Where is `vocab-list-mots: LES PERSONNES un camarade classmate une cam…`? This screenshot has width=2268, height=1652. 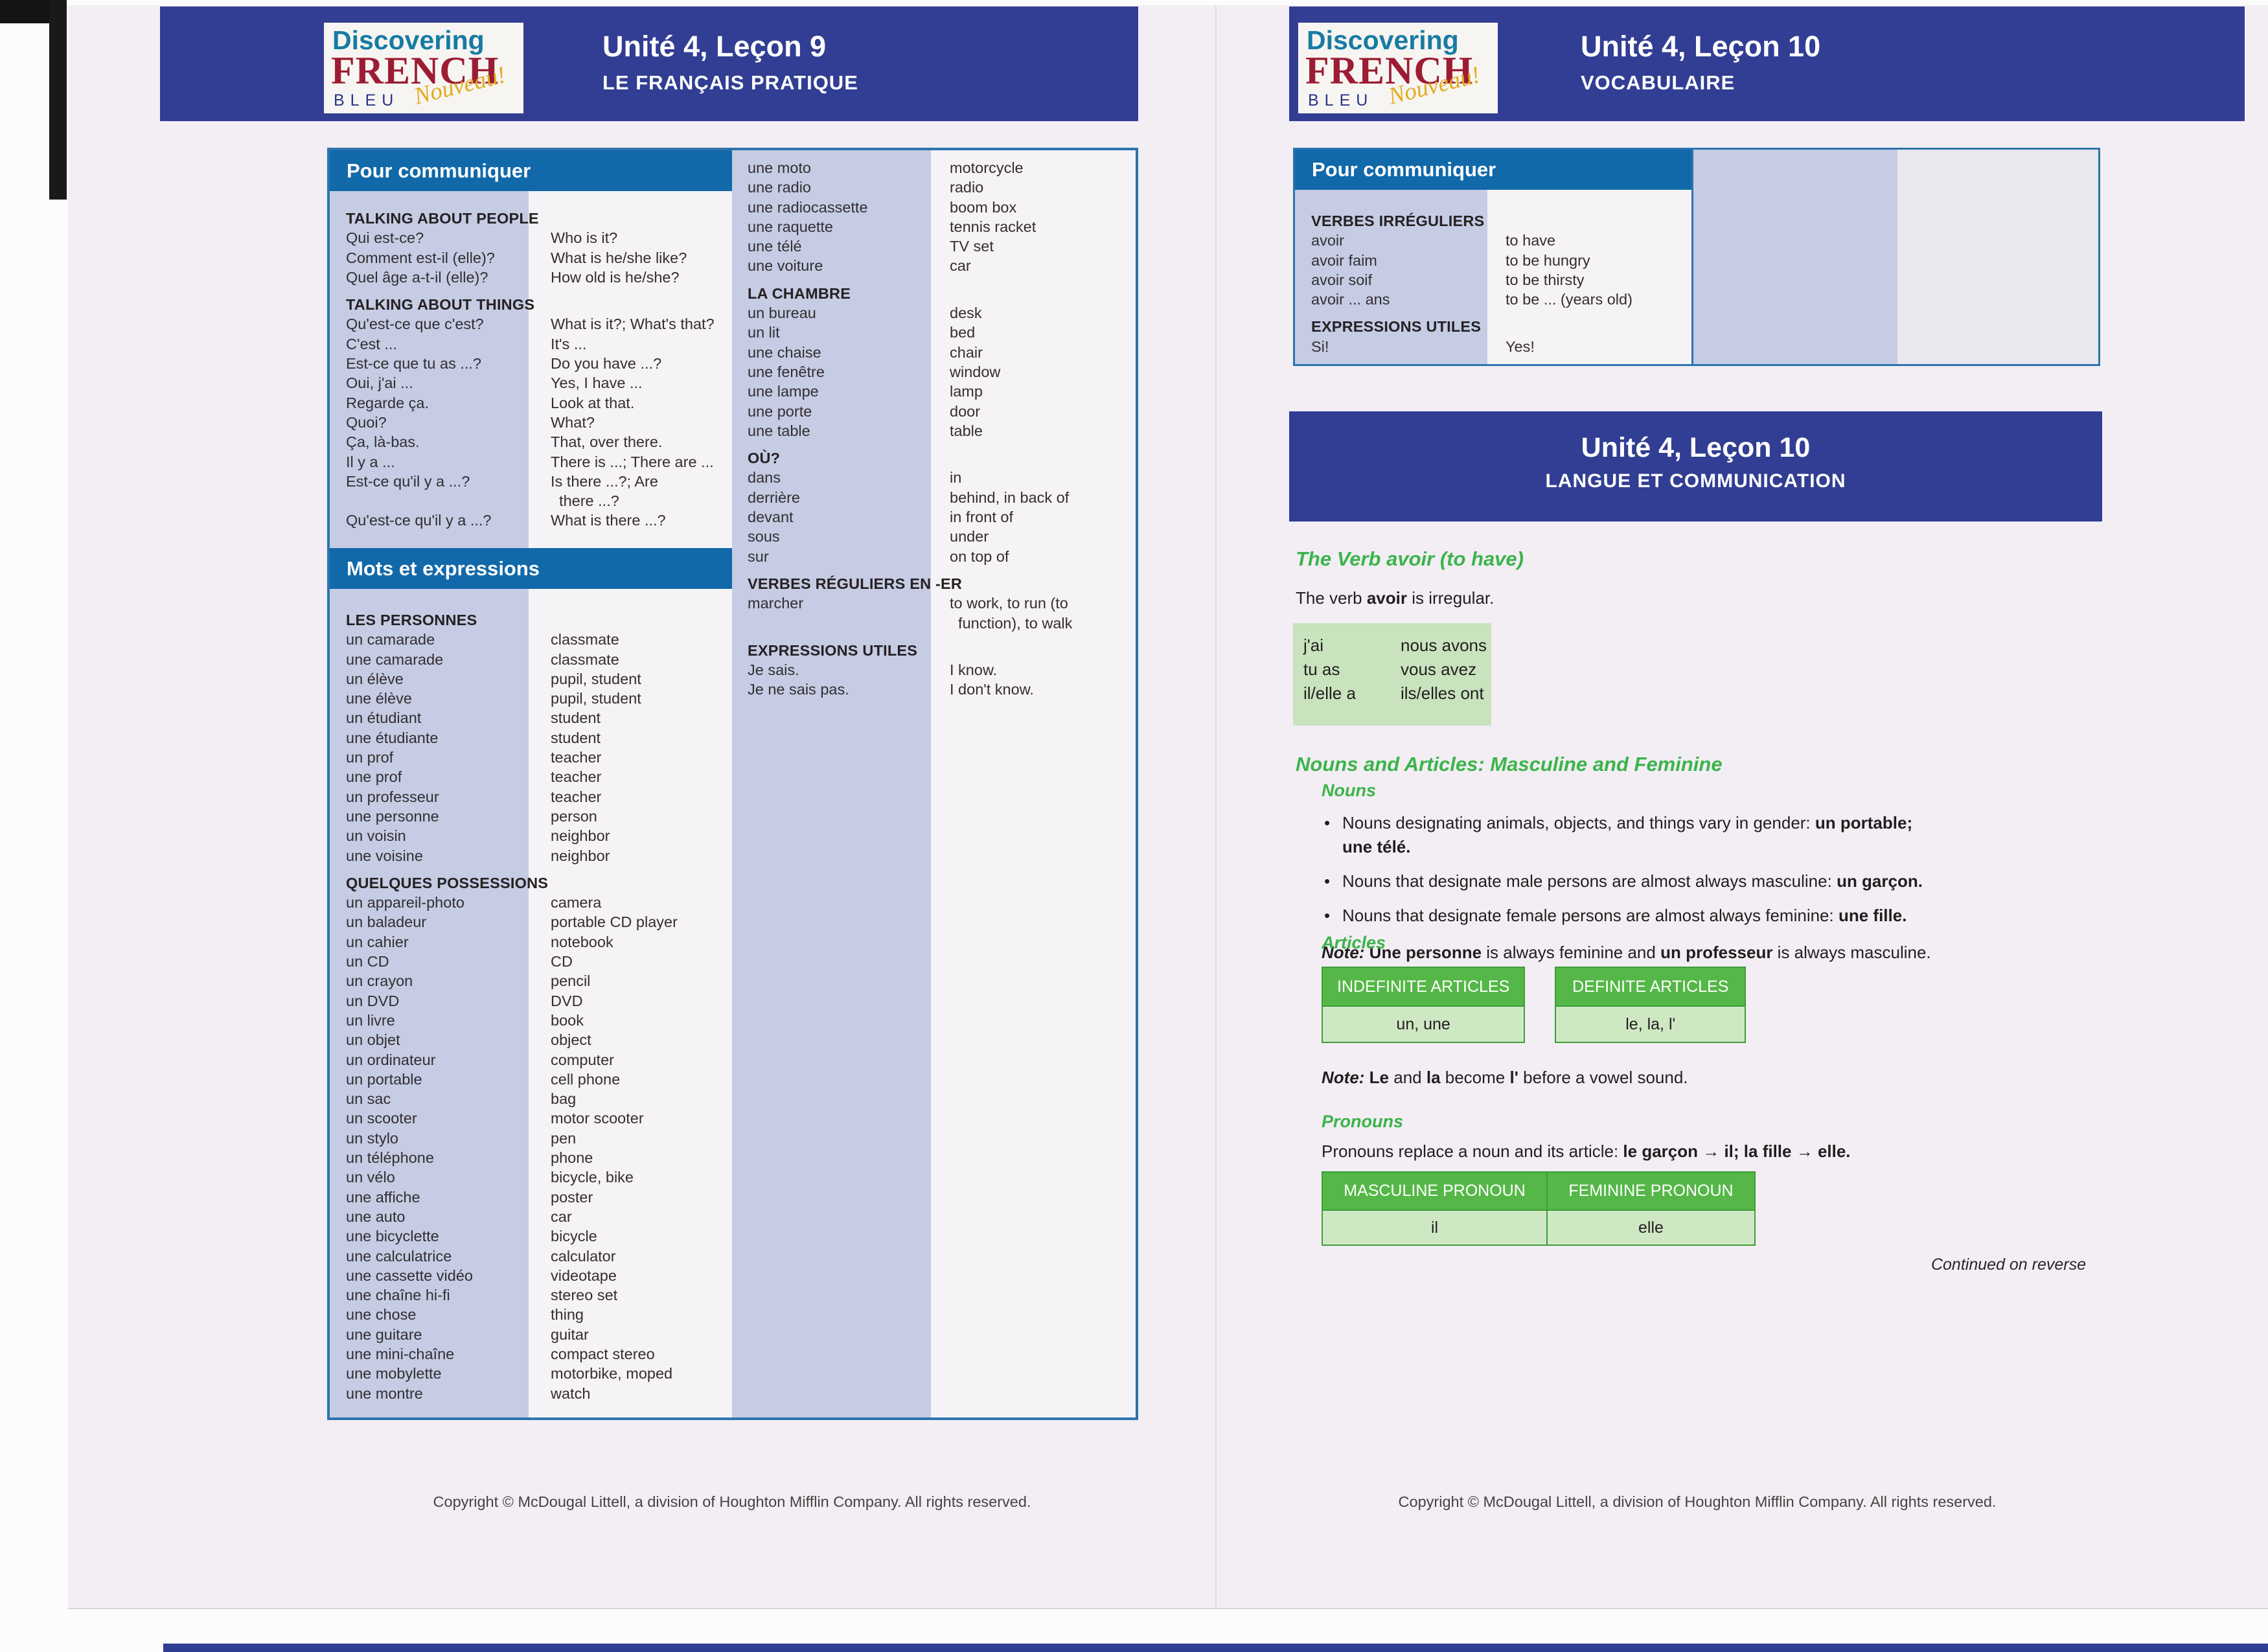
vocab-list-mots: LES PERSONNES un camarade classmate une cam… is located at coordinates (535, 1006).